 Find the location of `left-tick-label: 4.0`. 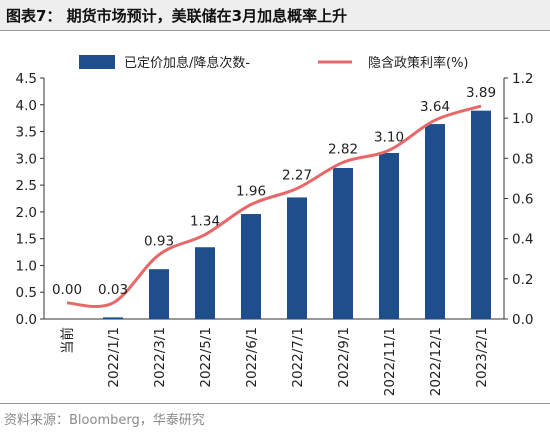

left-tick-label: 4.0 is located at coordinates (26, 106).